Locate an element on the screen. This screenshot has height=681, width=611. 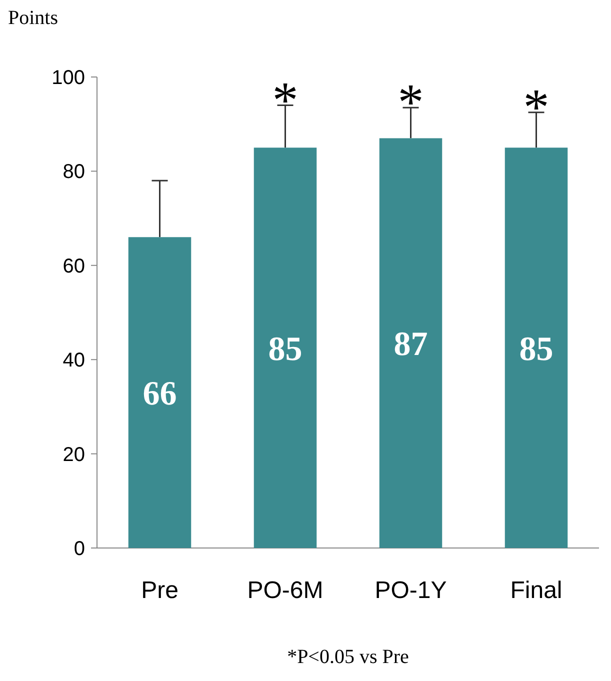
x-tick-label: PO-6M is located at coordinates (285, 590).